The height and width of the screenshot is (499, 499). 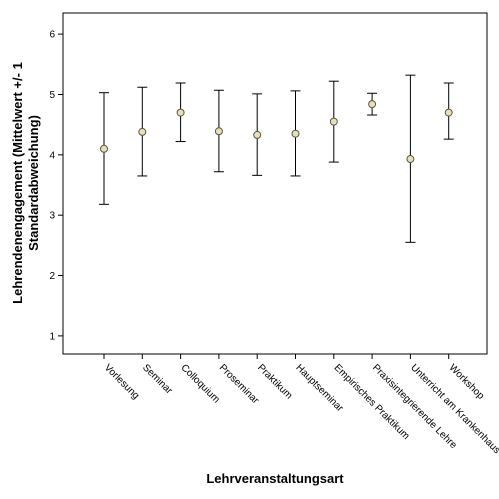 I want to click on y-tick-label: 5, so click(x=52, y=95).